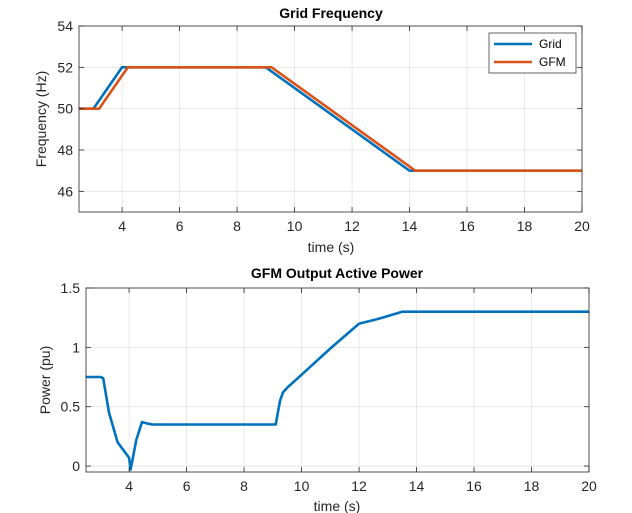 This screenshot has width=632, height=513. What do you see at coordinates (41, 119) in the screenshot?
I see `y-axis-label-frequency: Frequency (Hz)` at bounding box center [41, 119].